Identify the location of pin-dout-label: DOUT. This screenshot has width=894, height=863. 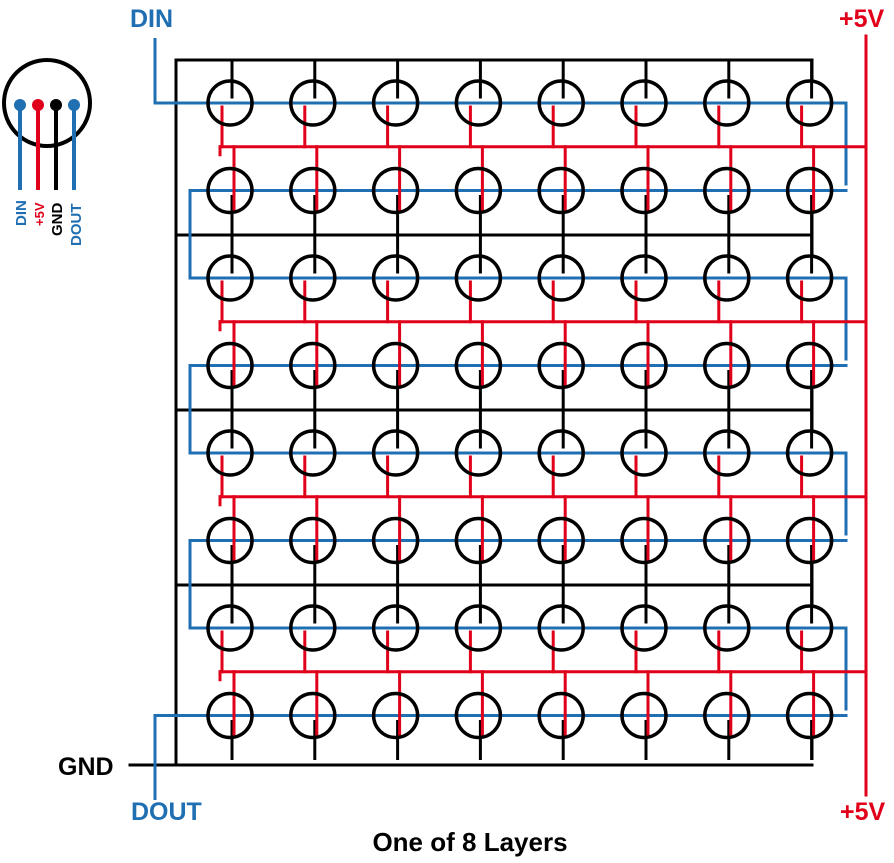
(76, 225).